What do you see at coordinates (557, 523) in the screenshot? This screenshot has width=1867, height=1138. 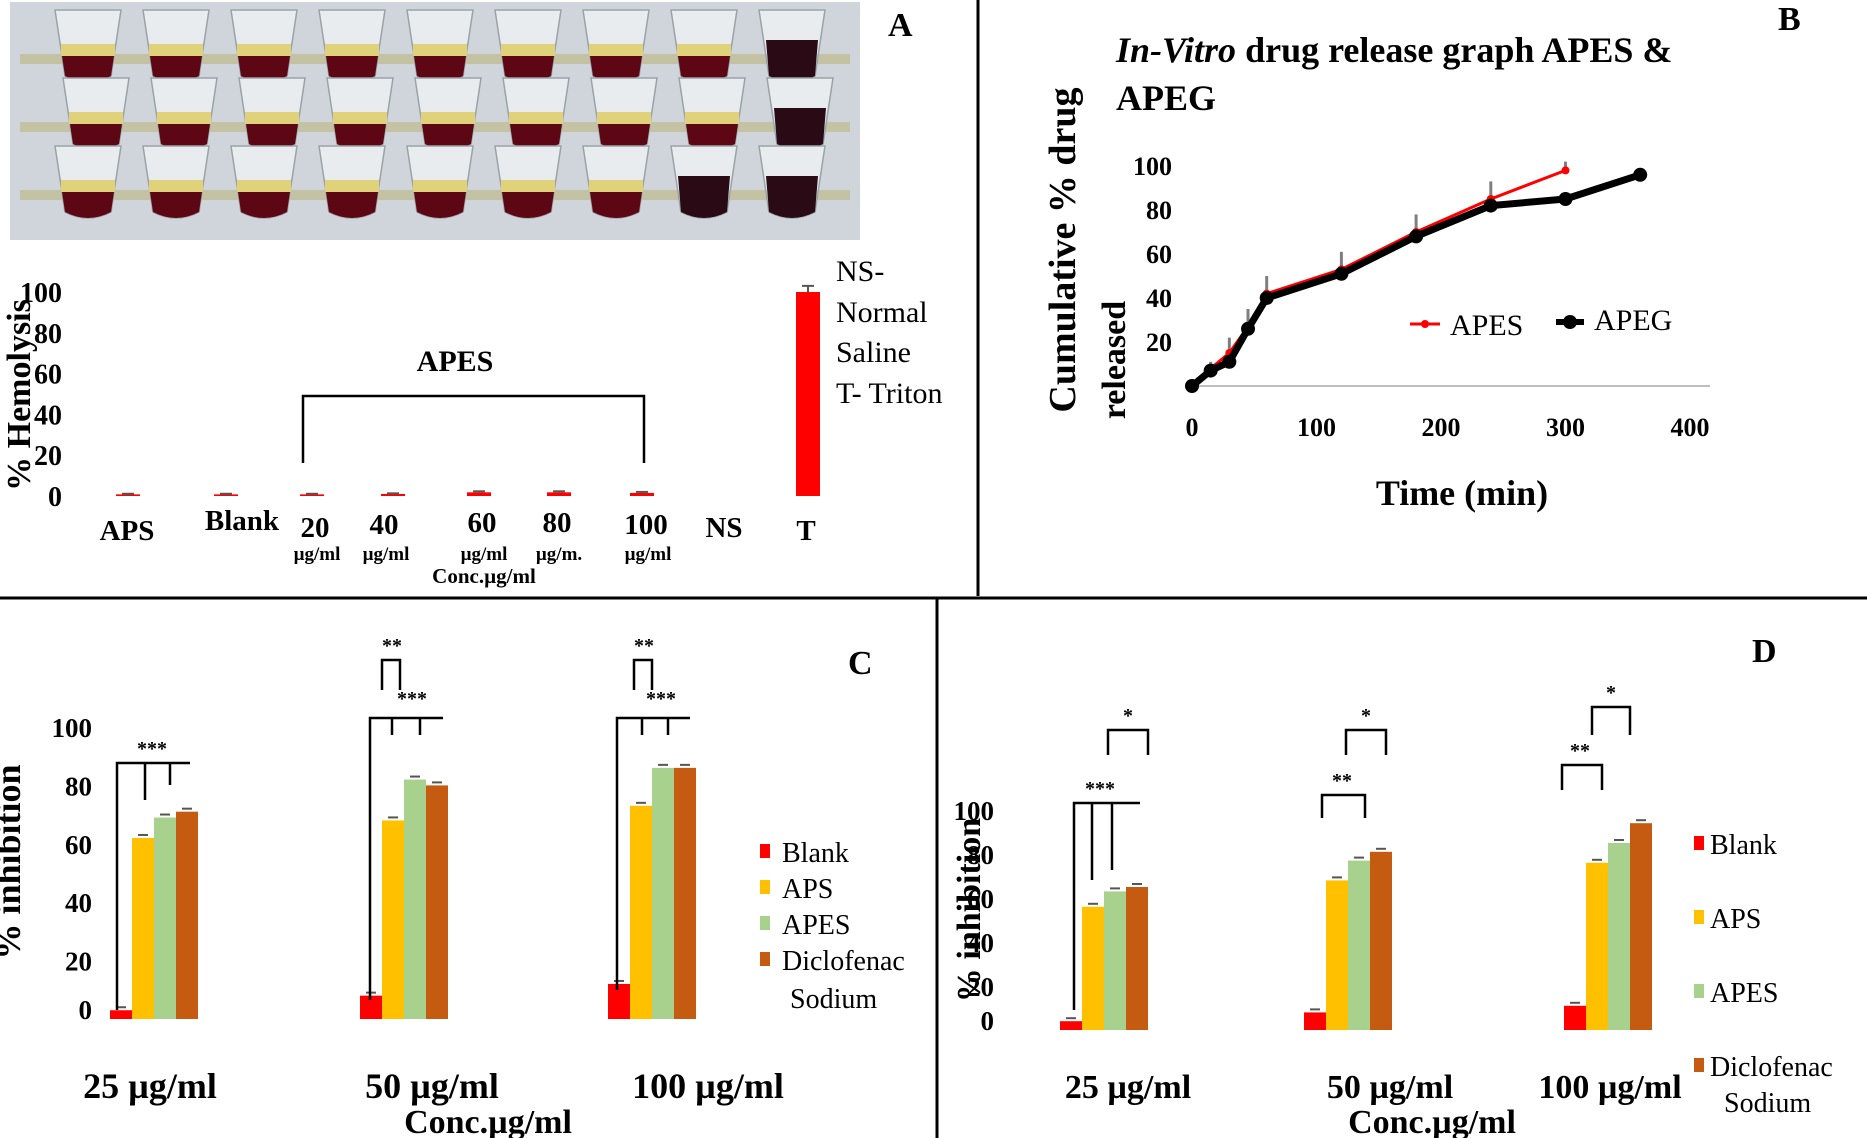 I see `a-category-label: 80` at bounding box center [557, 523].